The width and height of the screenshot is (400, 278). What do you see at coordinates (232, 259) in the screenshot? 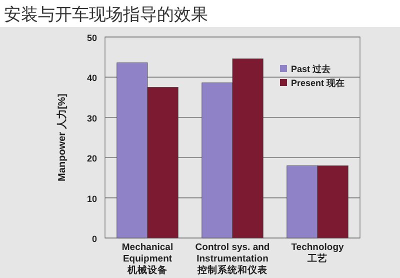
I see `x-tick-label: Control sys. and Instrumentation 控制系统和仪表` at bounding box center [232, 259].